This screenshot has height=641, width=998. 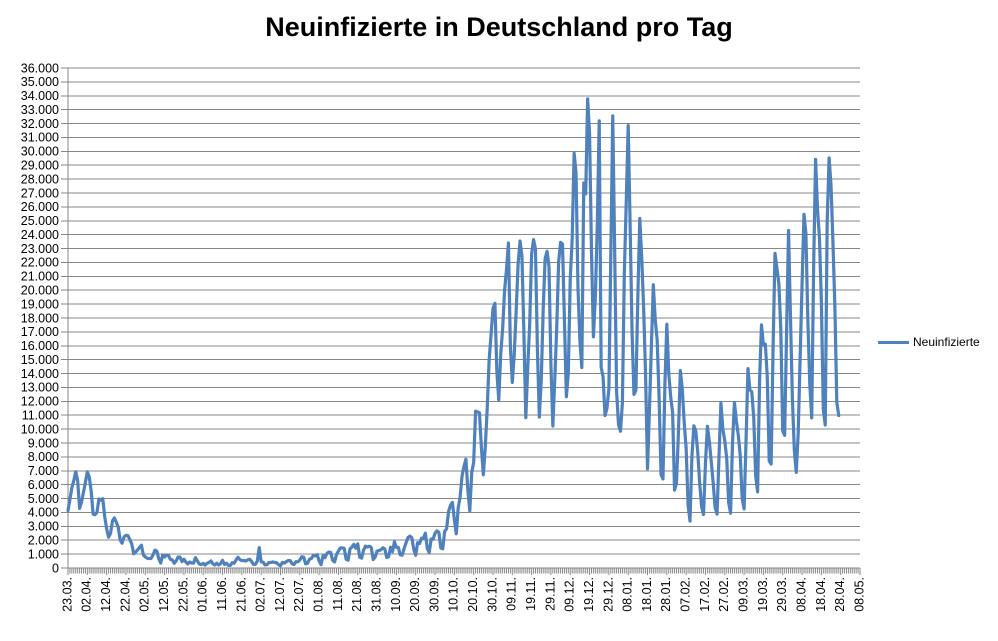 I want to click on x-tick-label: 01.08., so click(x=319, y=594).